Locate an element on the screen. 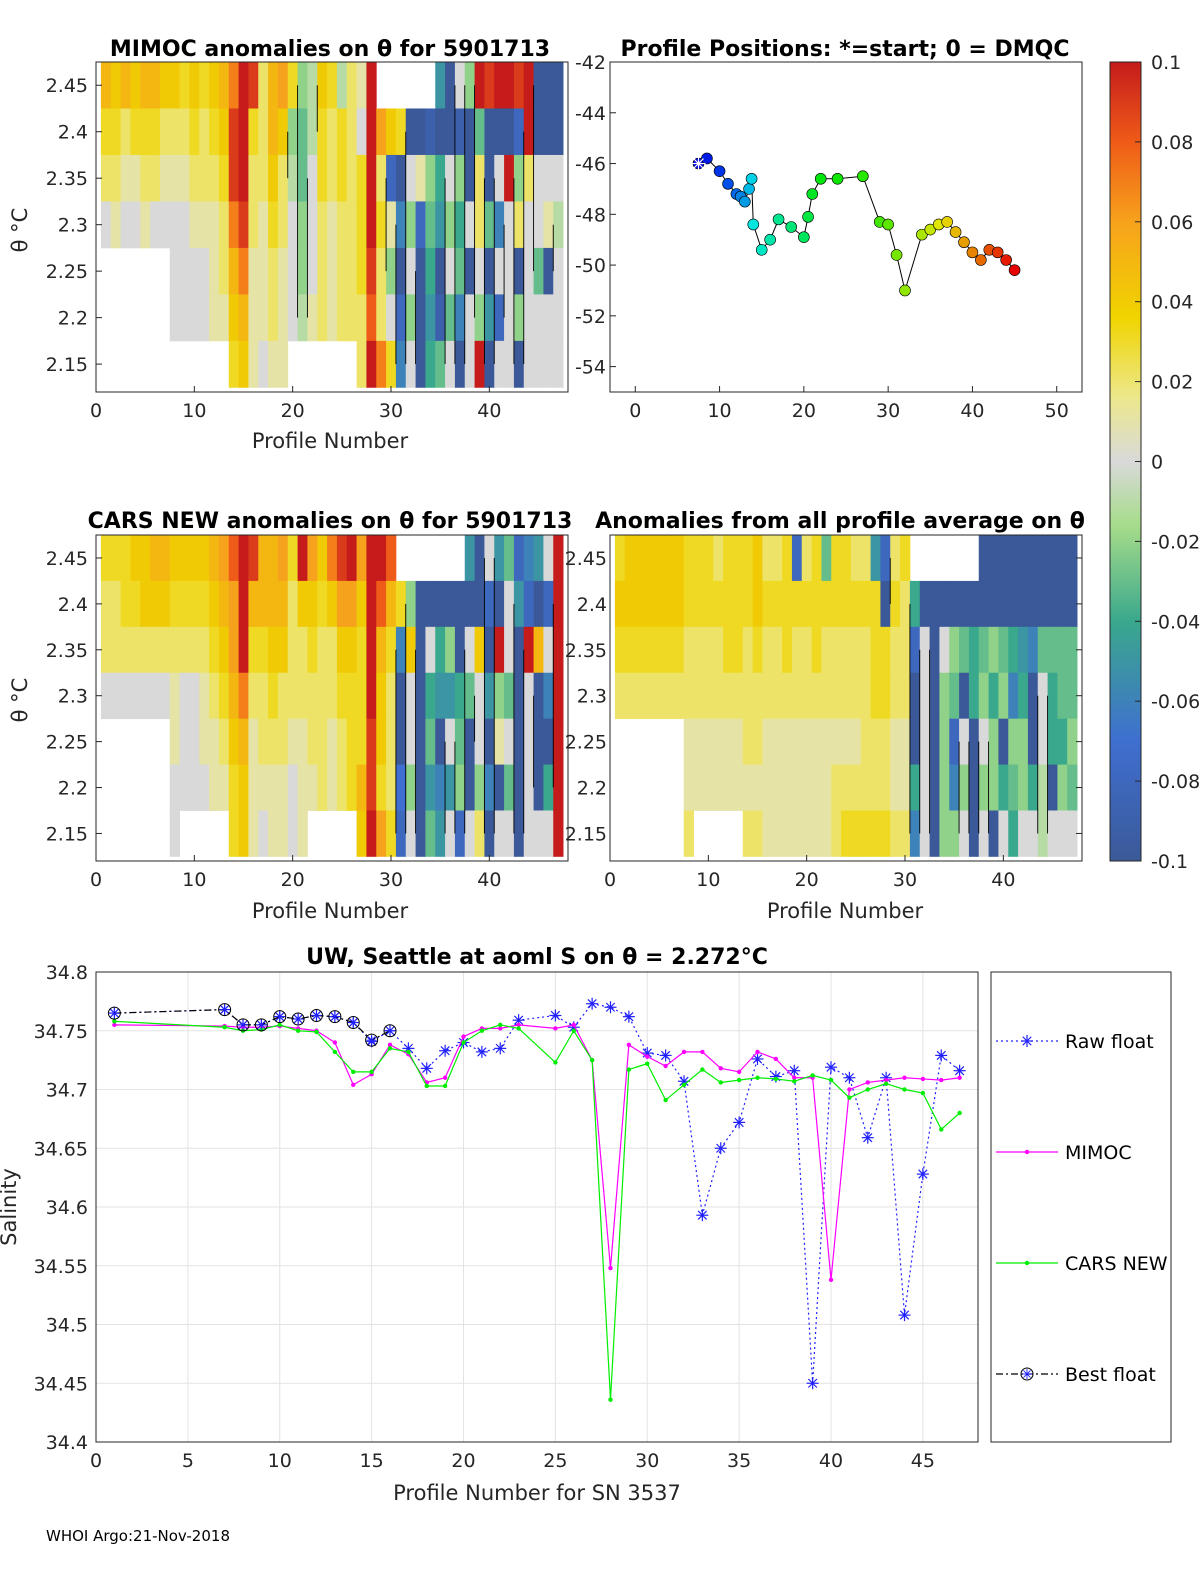  legend-item: MIMOC is located at coordinates (1064, 1153).